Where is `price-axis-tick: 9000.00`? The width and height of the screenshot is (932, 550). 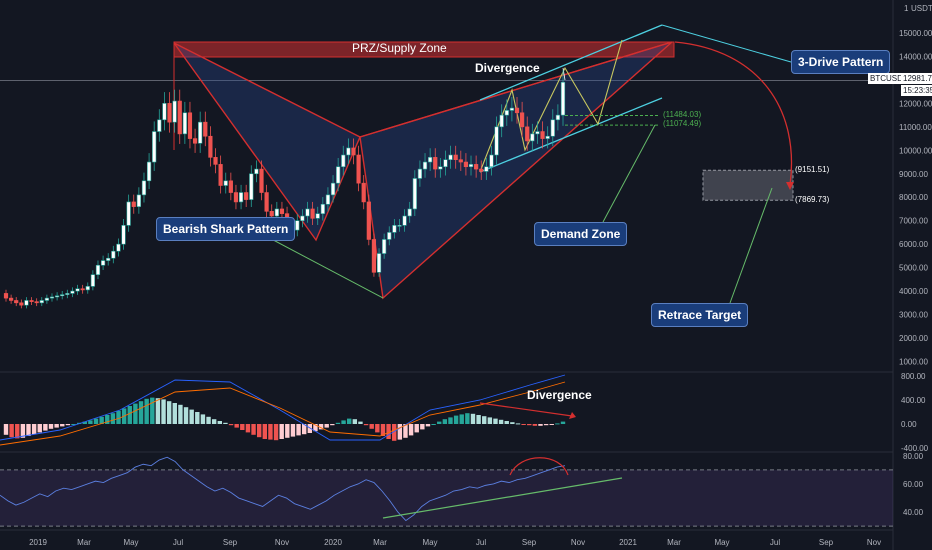
price-axis-tick: 9000.00 is located at coordinates (913, 174).